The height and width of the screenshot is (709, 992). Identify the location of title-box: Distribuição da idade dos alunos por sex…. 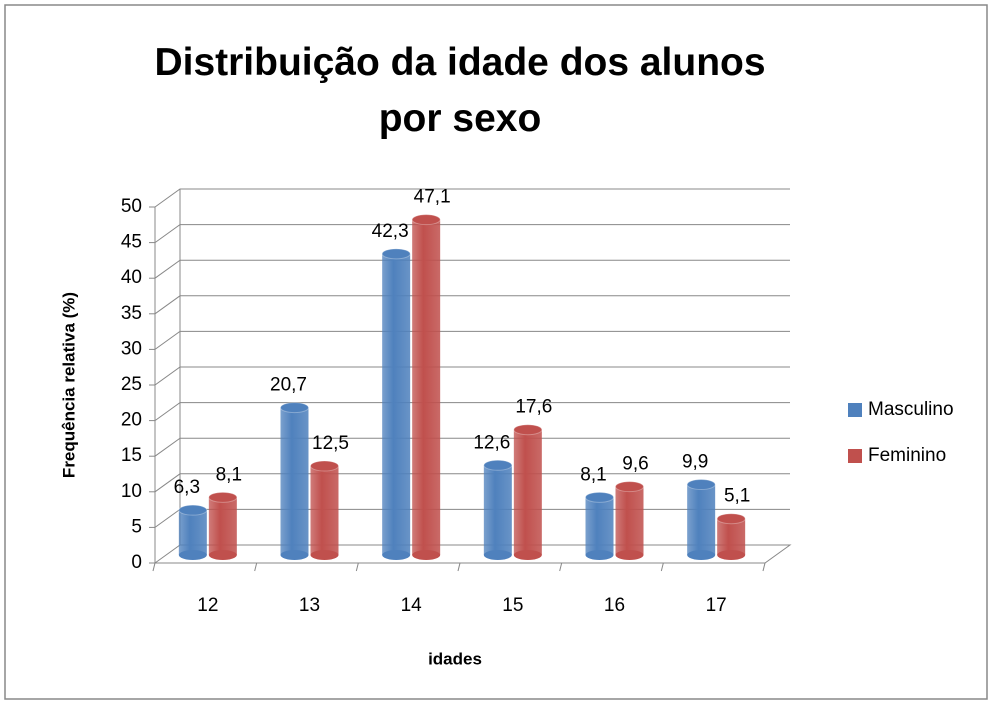
(460, 90).